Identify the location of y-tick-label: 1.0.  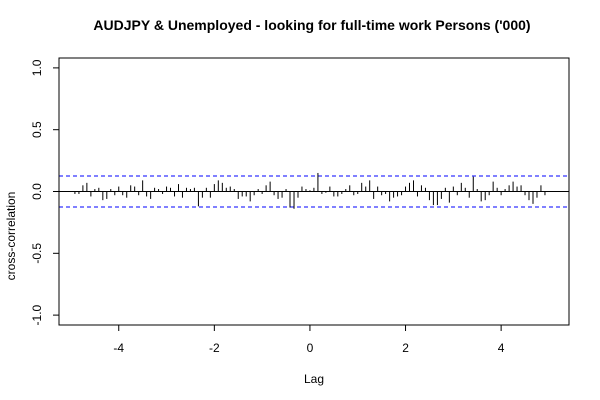
(37, 67).